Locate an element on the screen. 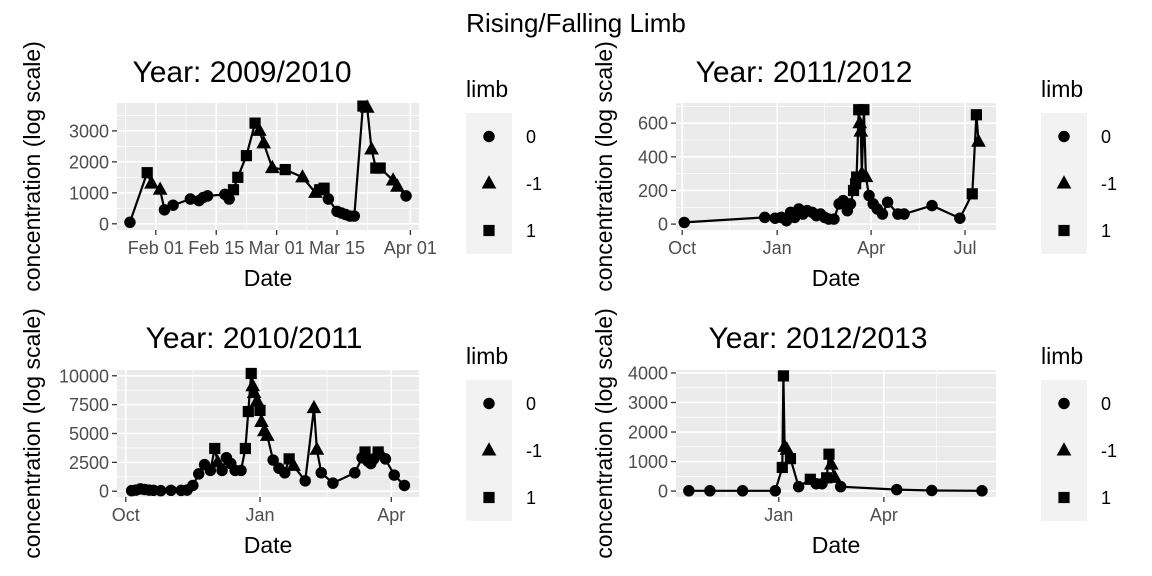 This screenshot has width=1152, height=576. y-tick-label: 400 is located at coordinates (653, 157).